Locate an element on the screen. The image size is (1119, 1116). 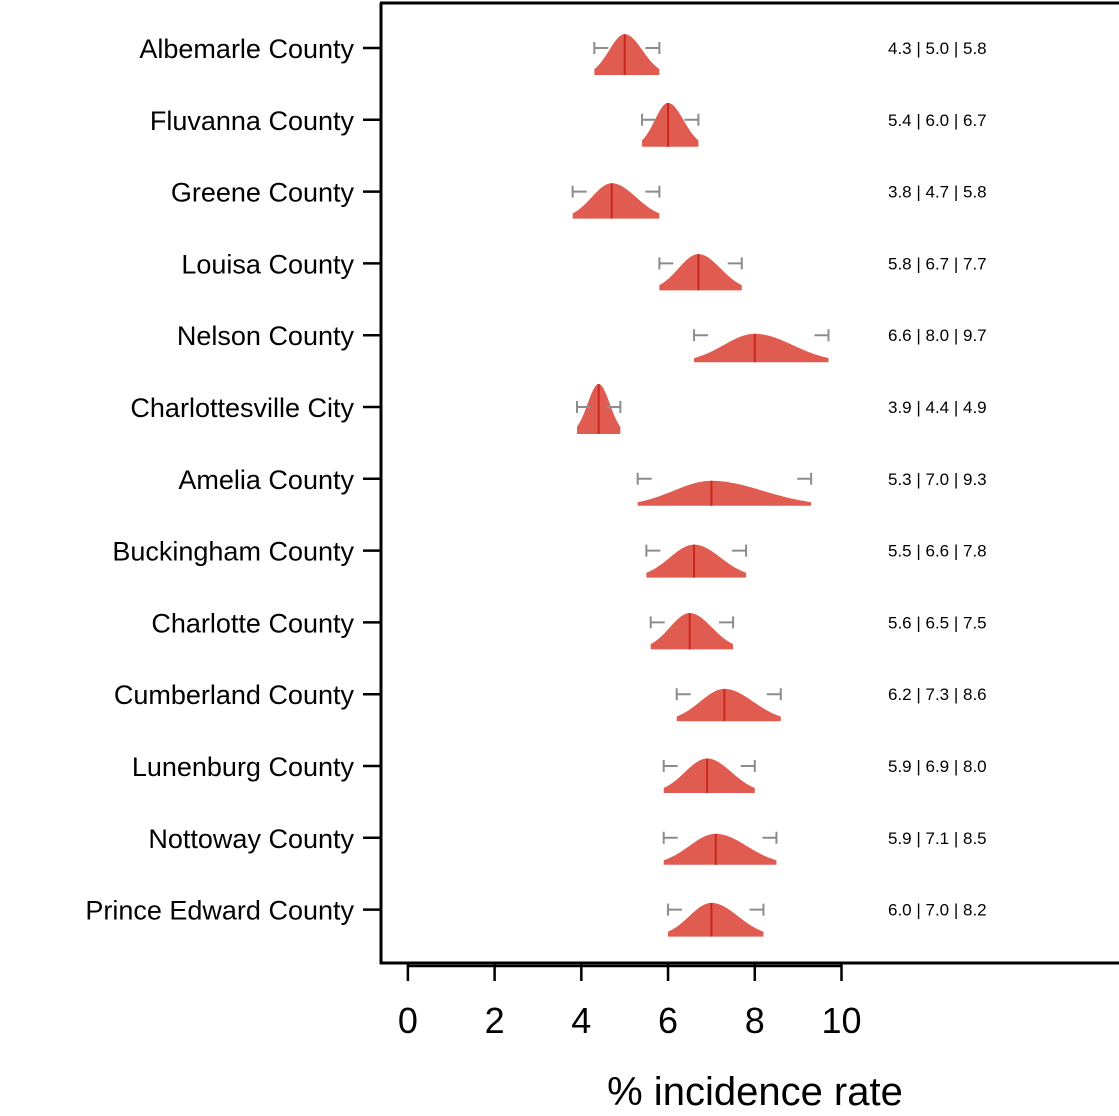
y-tick-label: Buckingham County is located at coordinates (233, 552).